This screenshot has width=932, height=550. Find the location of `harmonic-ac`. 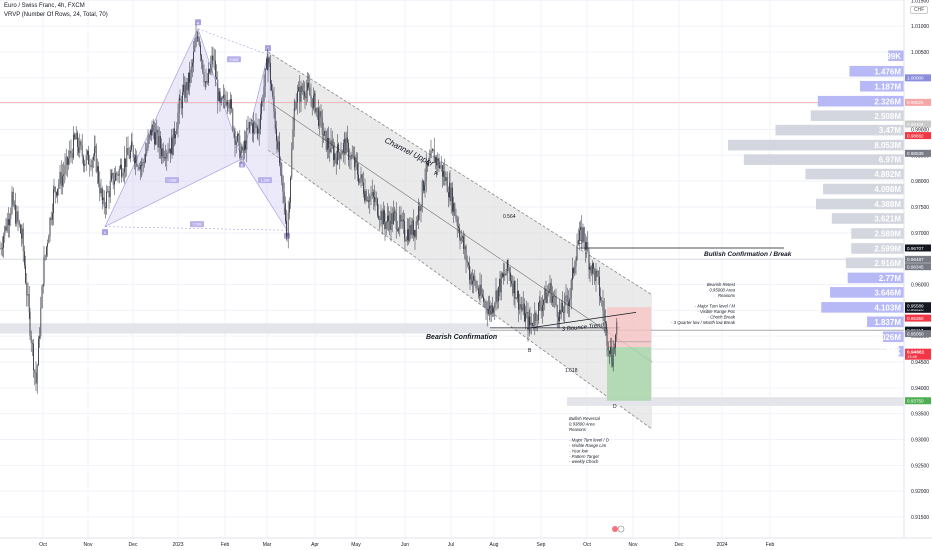

harmonic-ac is located at coordinates (233, 41).